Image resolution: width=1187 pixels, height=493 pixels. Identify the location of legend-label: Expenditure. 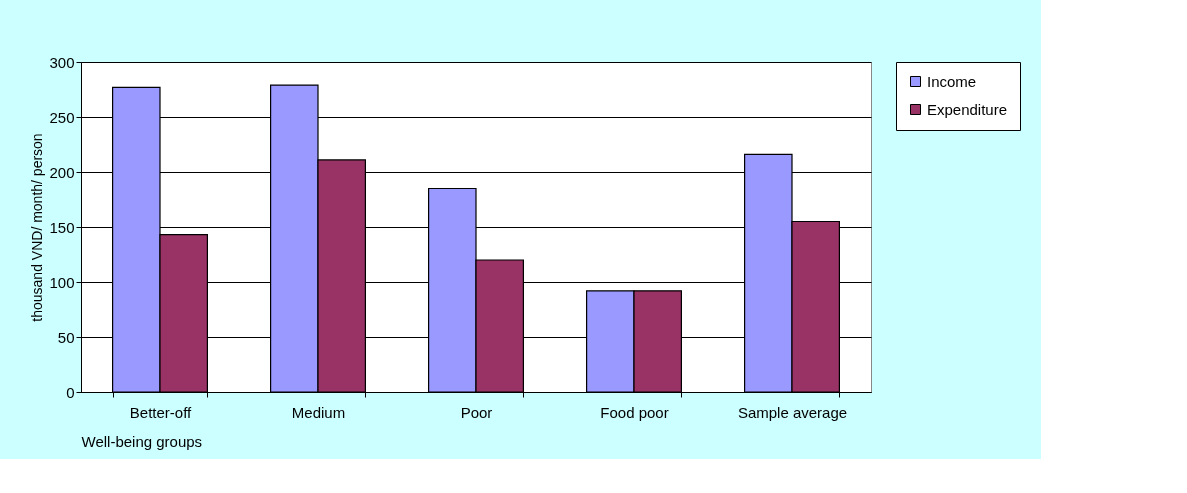
(967, 109).